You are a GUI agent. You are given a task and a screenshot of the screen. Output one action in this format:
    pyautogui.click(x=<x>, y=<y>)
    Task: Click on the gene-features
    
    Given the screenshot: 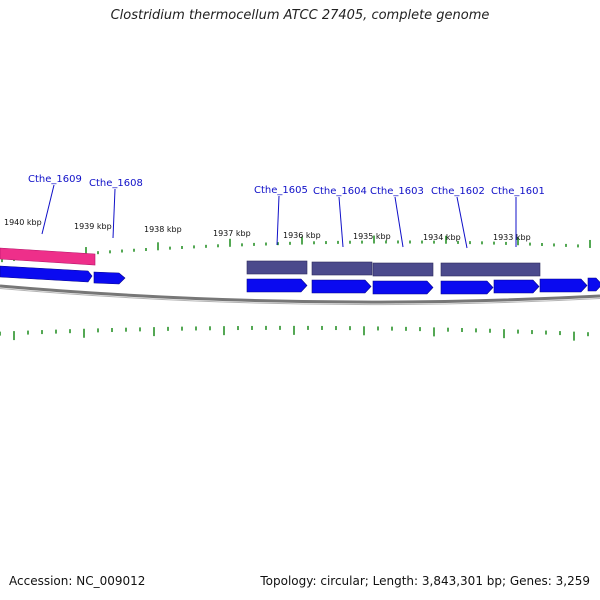 What is the action you would take?
    pyautogui.click(x=300, y=271)
    